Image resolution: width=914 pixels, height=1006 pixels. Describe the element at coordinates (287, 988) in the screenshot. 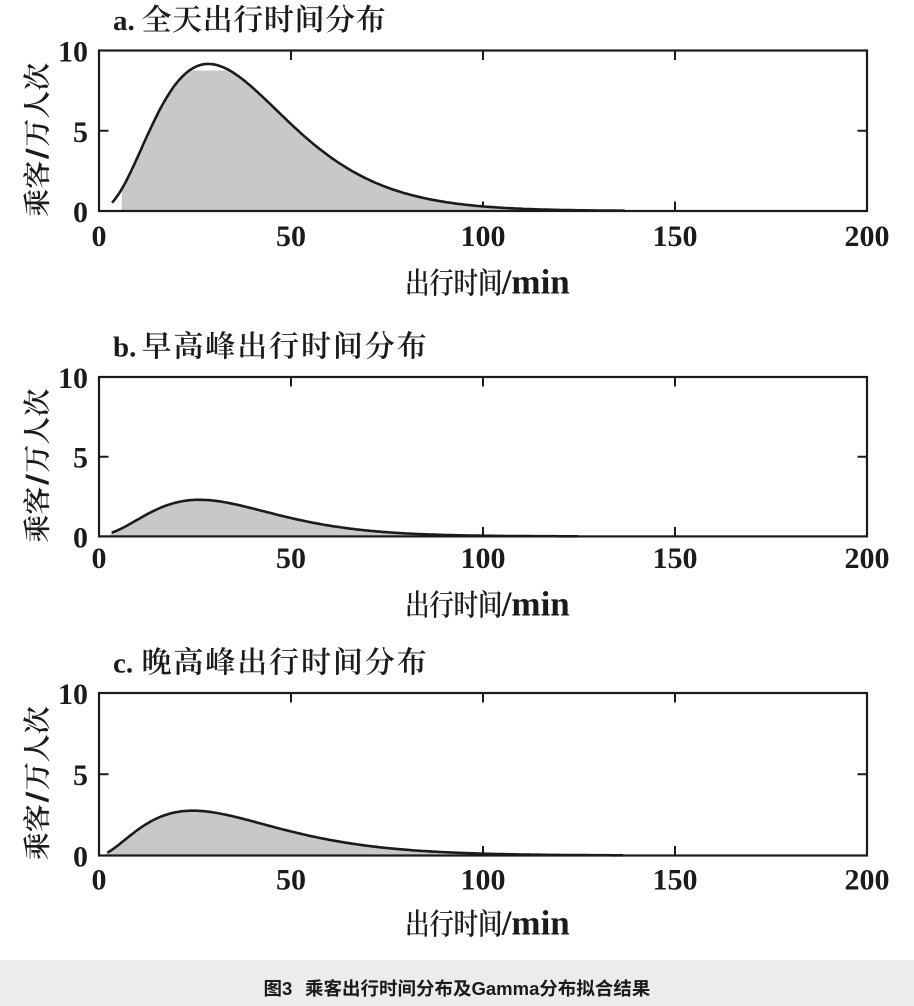

I see `svg-text: 3` at that location.